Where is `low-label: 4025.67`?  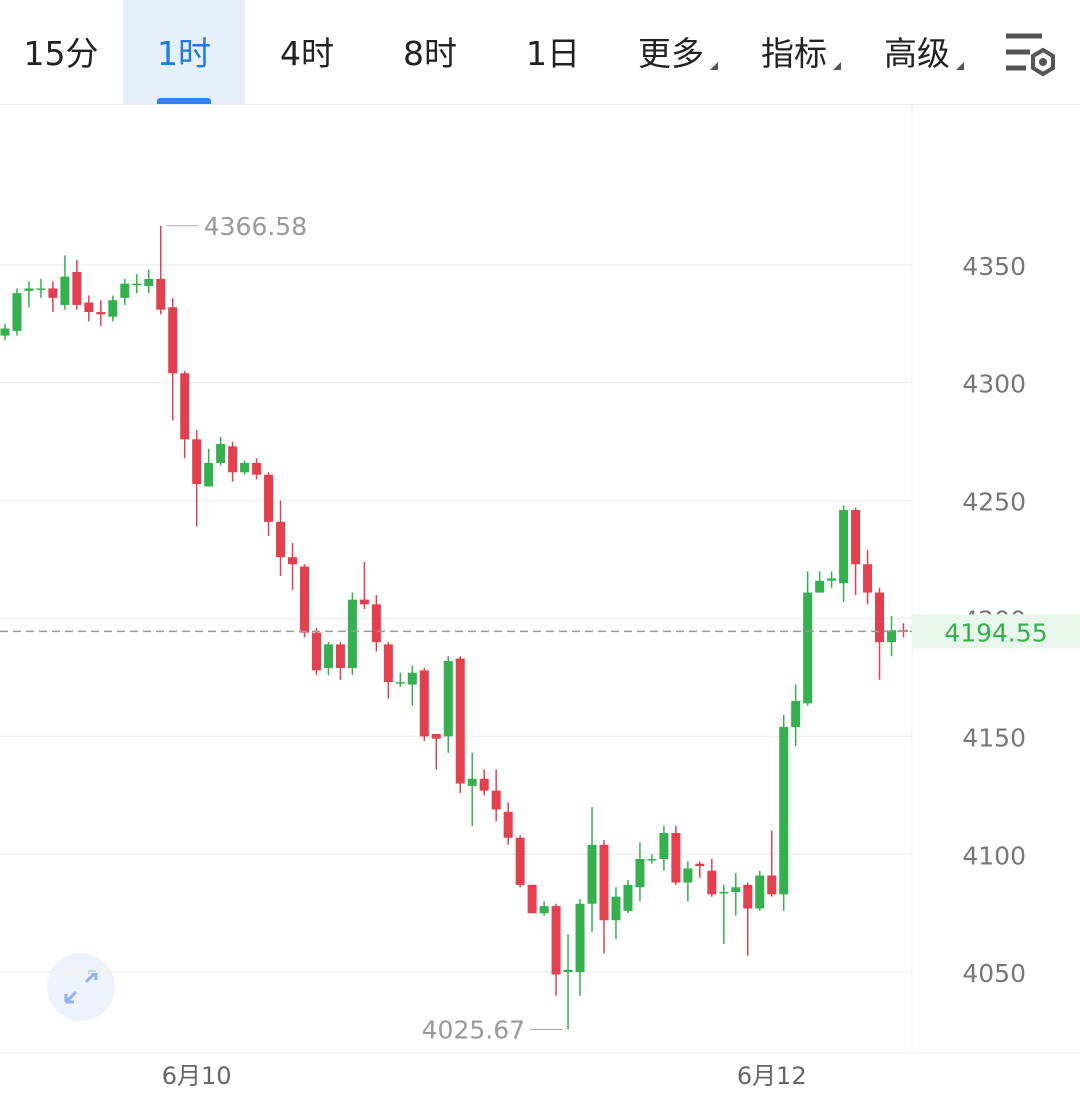 low-label: 4025.67 is located at coordinates (473, 1029).